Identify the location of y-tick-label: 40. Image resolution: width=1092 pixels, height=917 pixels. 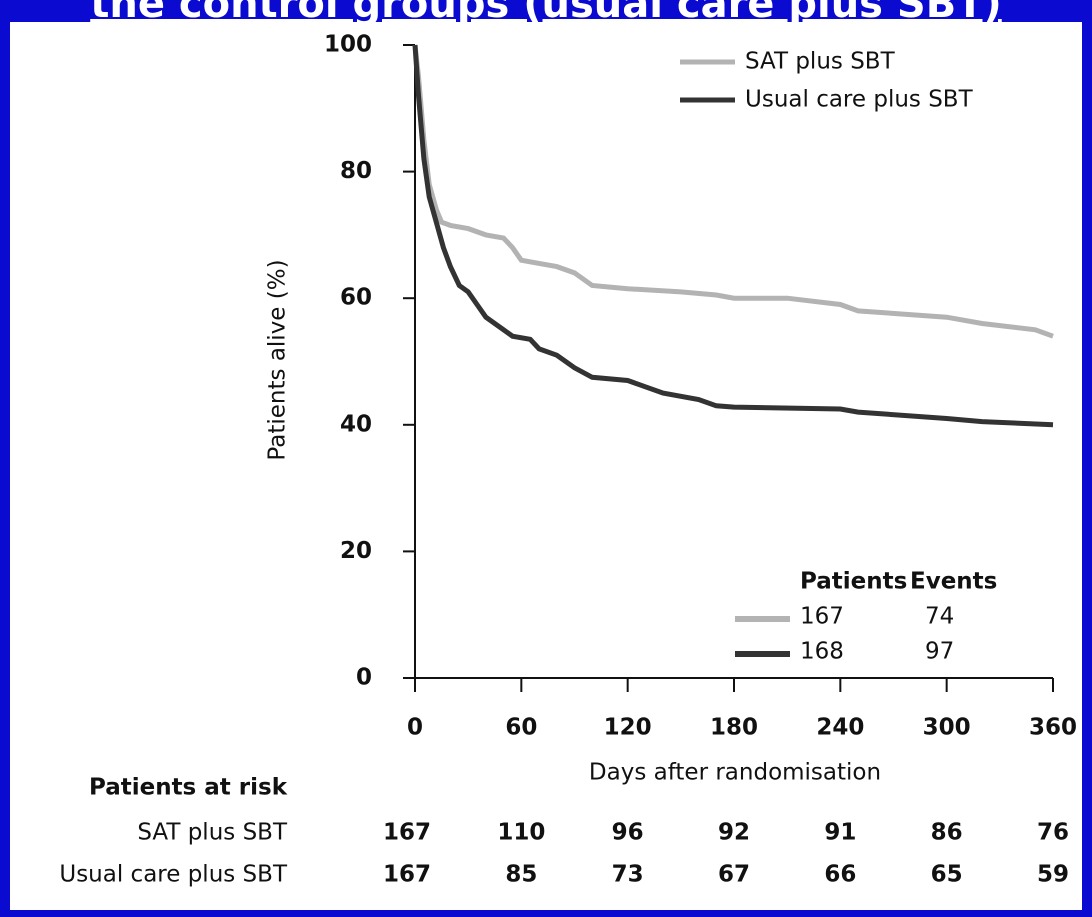
(356, 424).